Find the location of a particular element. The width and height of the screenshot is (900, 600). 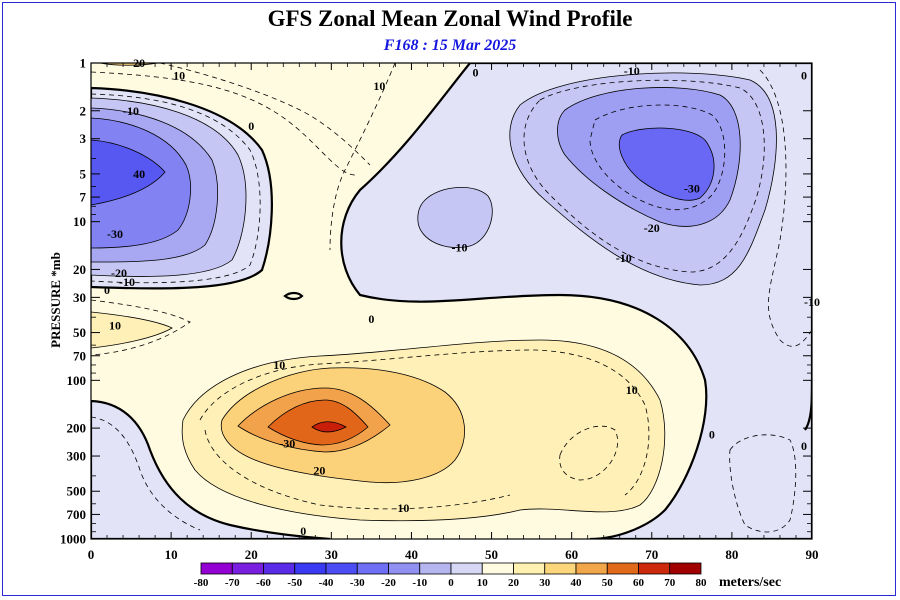

contour-label: 20 is located at coordinates (319, 470).